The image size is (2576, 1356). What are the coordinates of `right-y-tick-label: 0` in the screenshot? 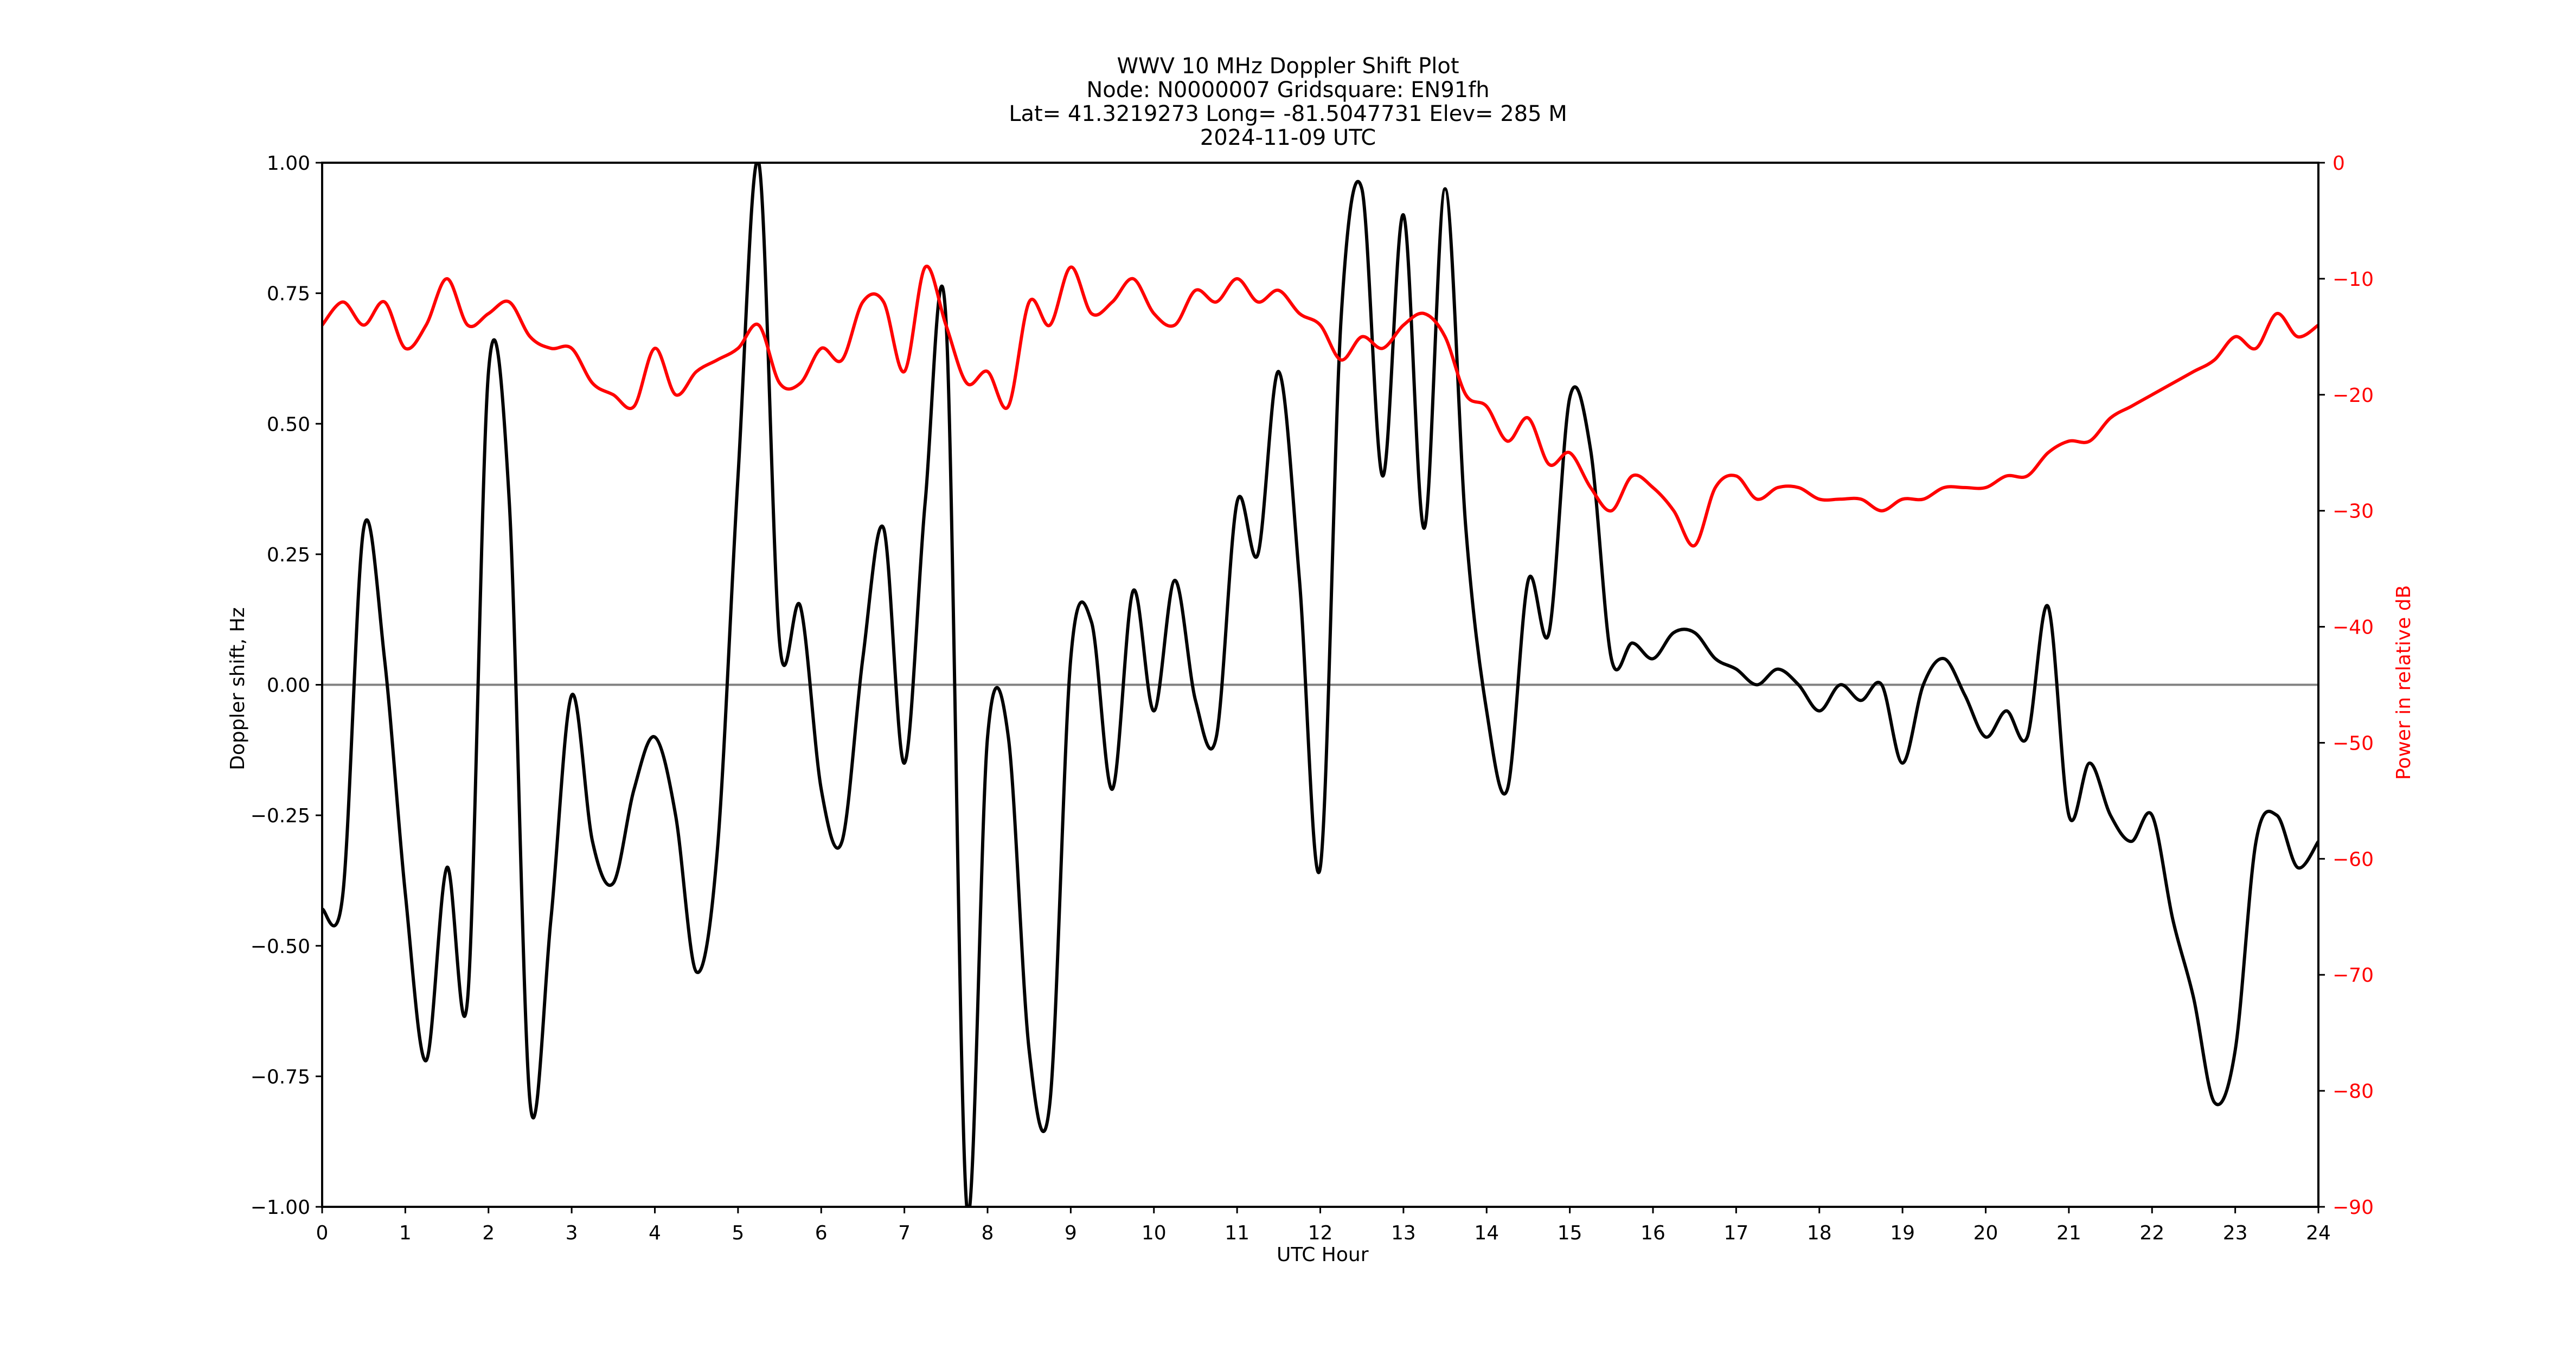 It's located at (2339, 163).